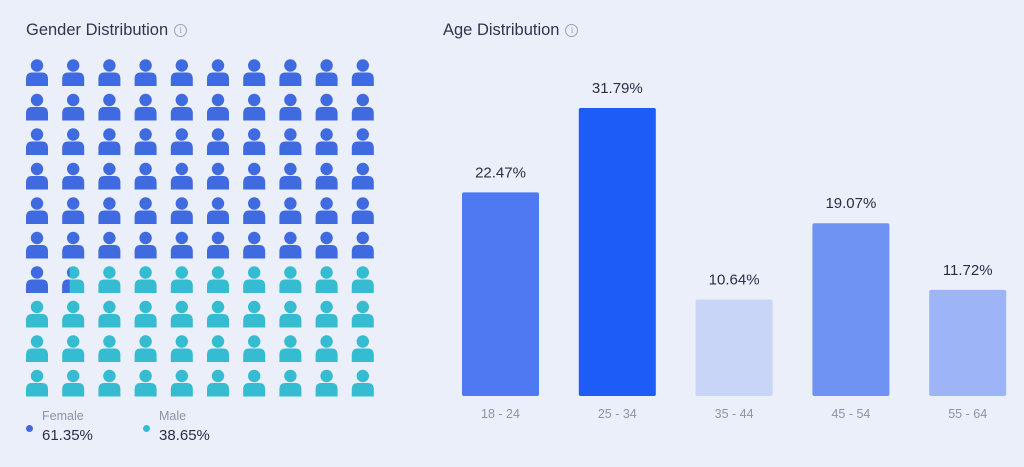 Image resolution: width=1024 pixels, height=467 pixels. Describe the element at coordinates (850, 203) in the screenshot. I see `bar-value-label: 19.07%` at that location.